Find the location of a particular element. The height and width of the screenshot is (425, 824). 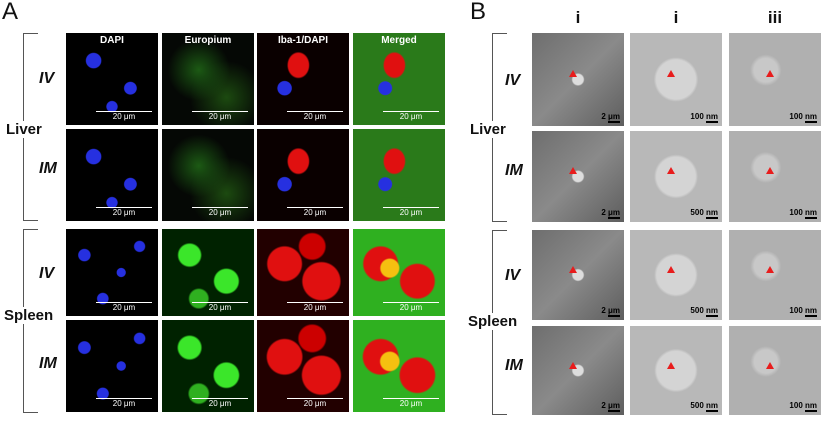

tissue-label-b-spleen: Spleen is located at coordinates (493, 321).